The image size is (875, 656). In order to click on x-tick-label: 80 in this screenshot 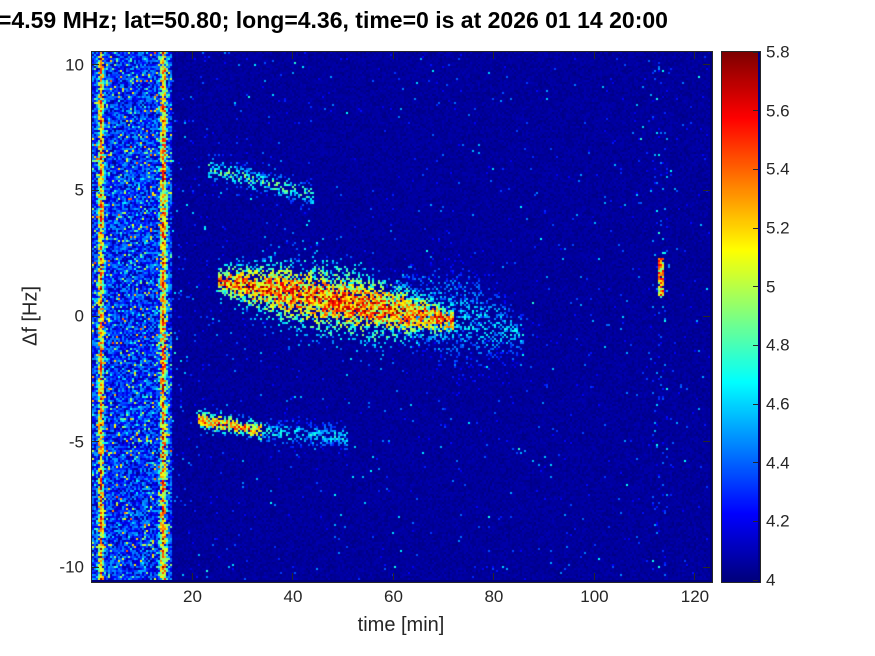, I will do `click(494, 596)`.